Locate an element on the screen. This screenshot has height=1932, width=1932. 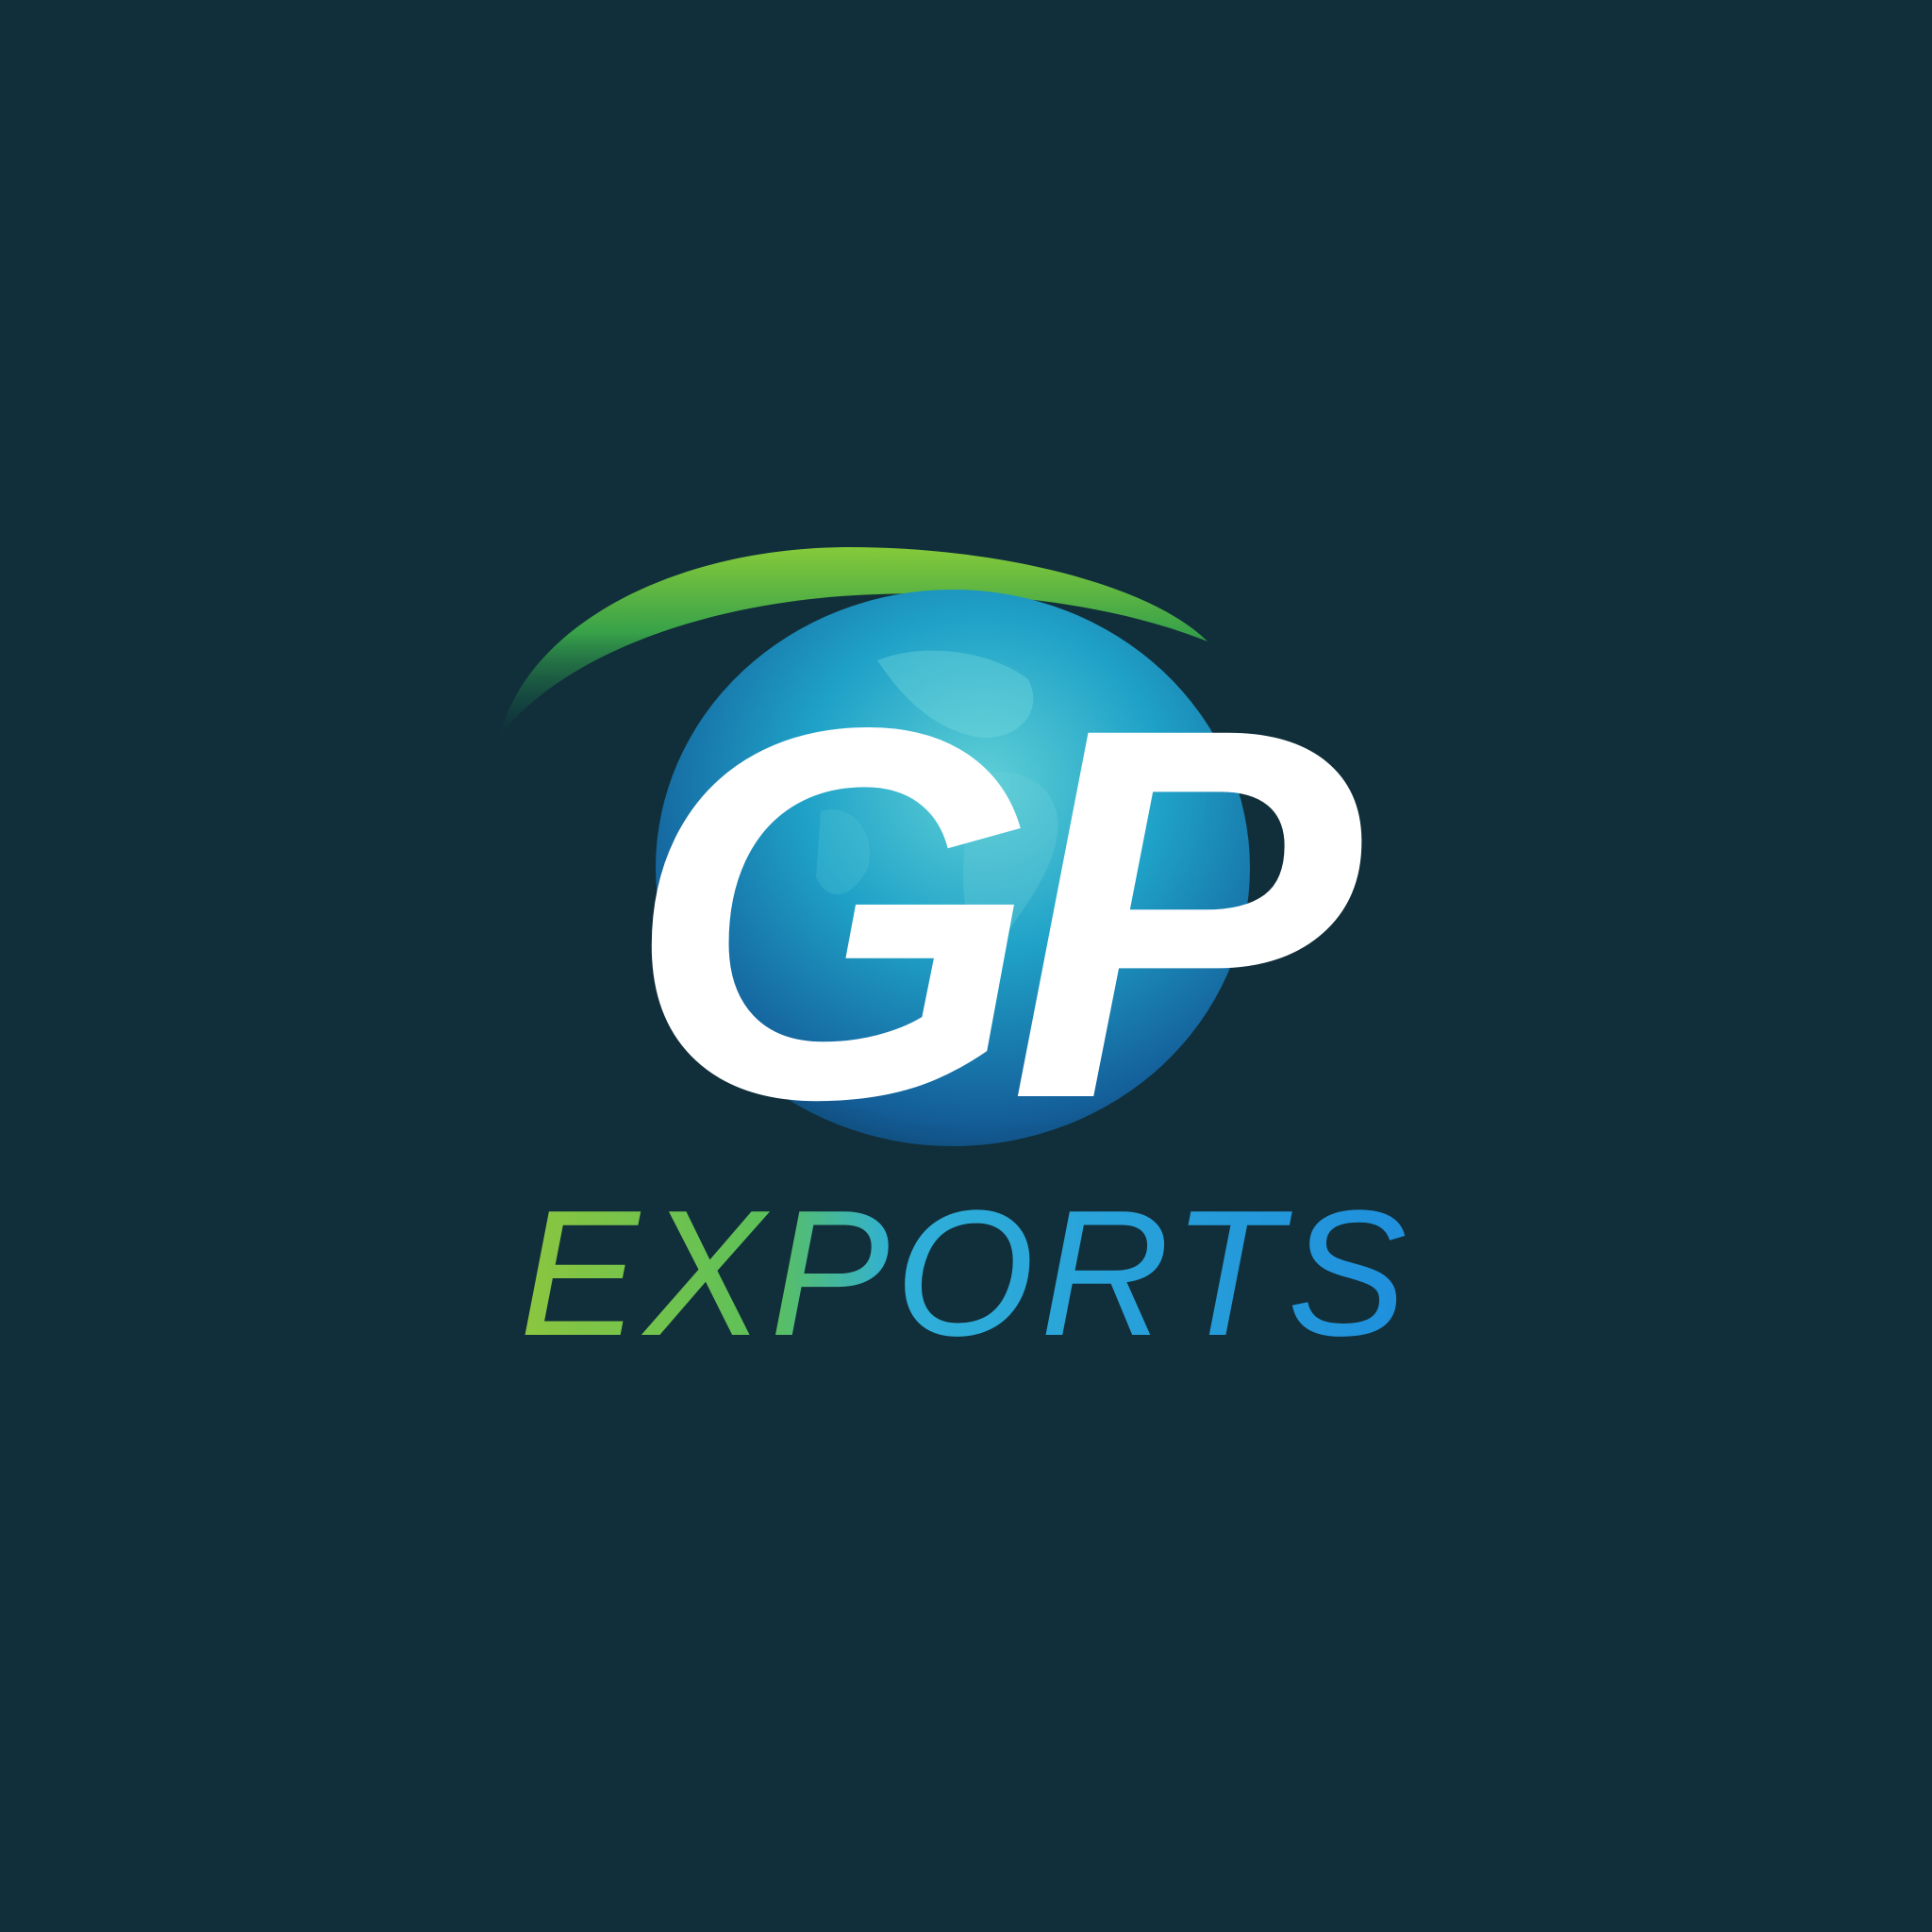
monogram-gp: GP is located at coordinates (994, 913).